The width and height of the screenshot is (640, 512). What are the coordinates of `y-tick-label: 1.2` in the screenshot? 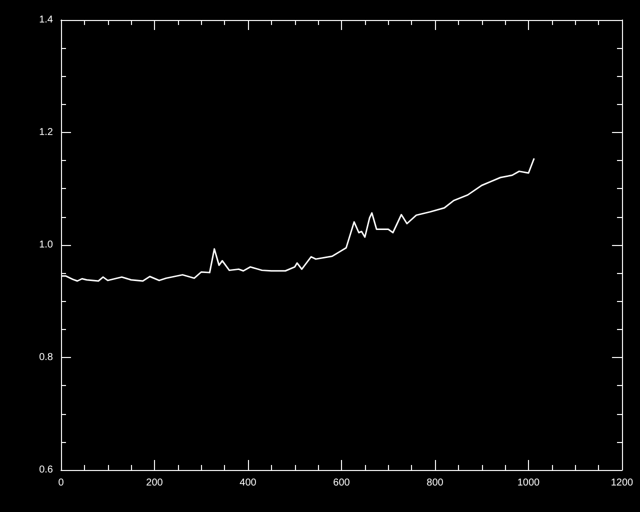 It's located at (46, 132).